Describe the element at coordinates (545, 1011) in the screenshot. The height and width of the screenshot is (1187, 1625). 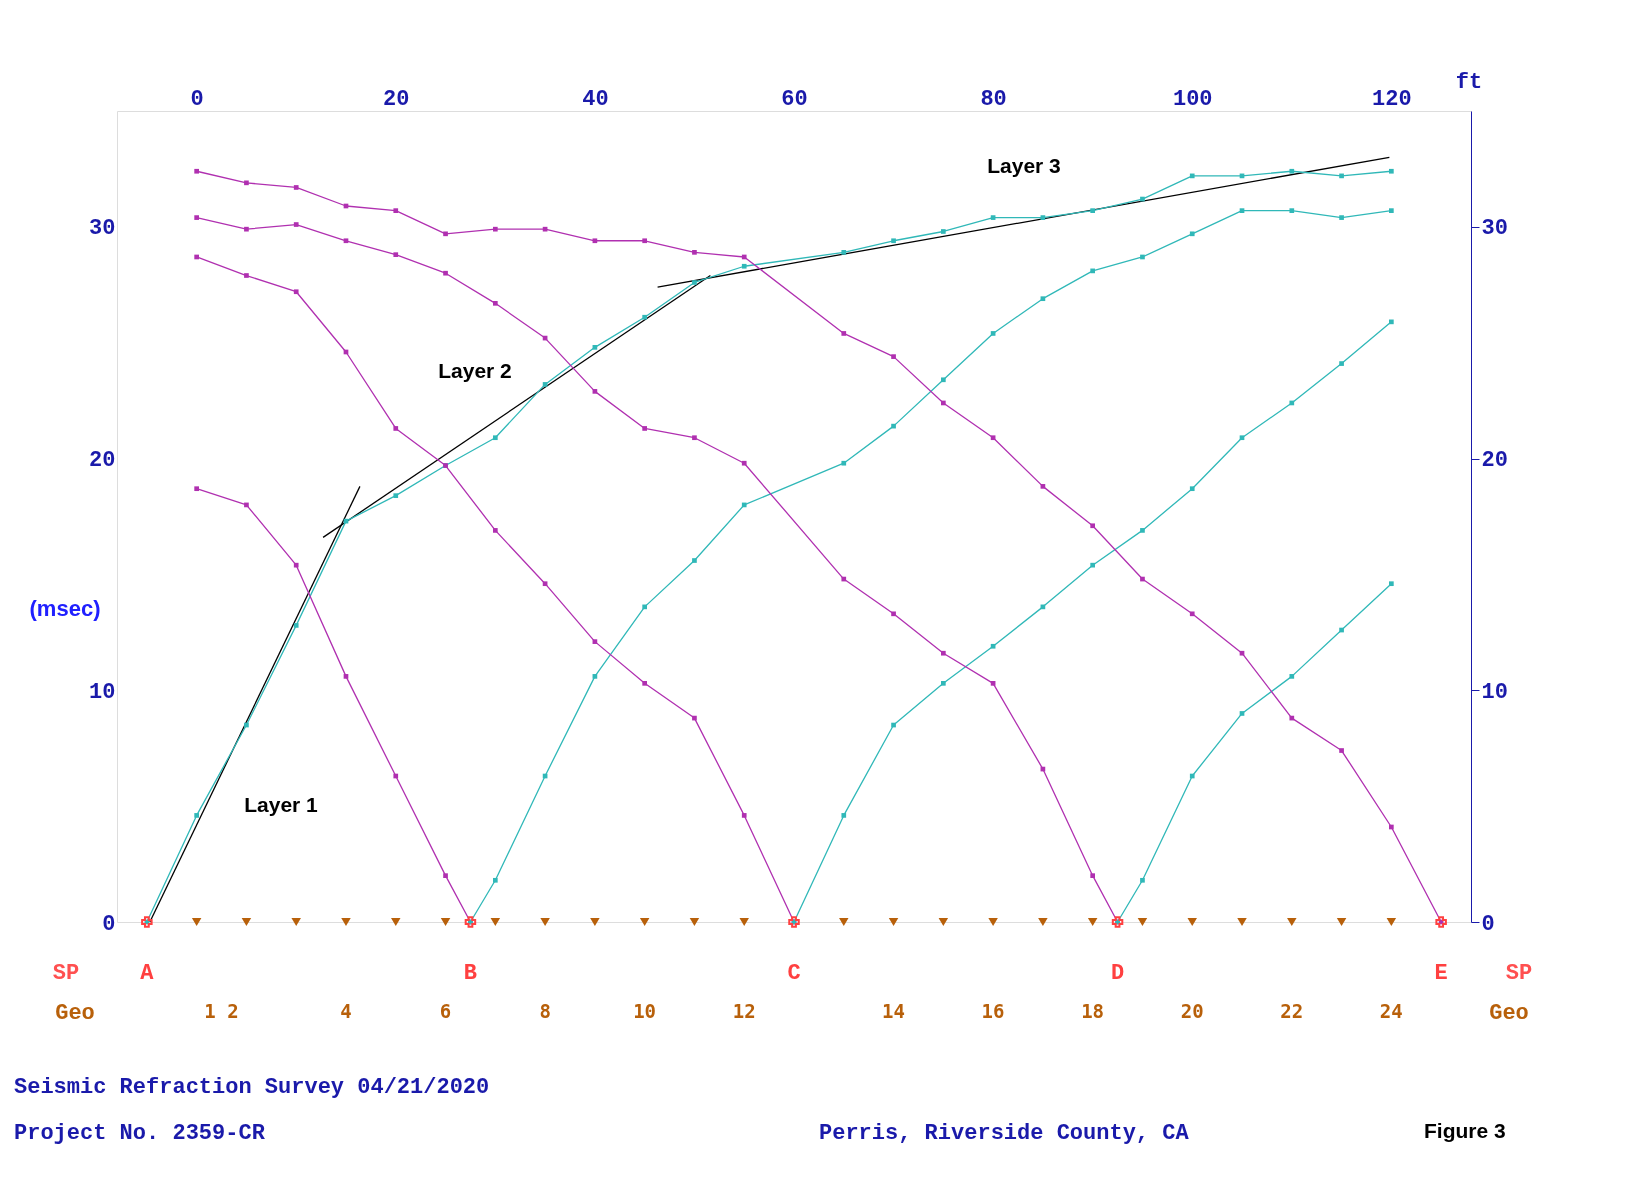
I see `text: 8` at that location.